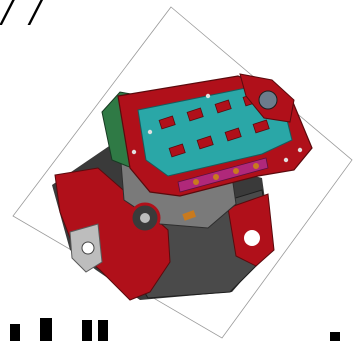 This screenshot has height=341, width=357. Describe the element at coordinates (268, 100) in the screenshot. I see `head-rear-bore` at that location.